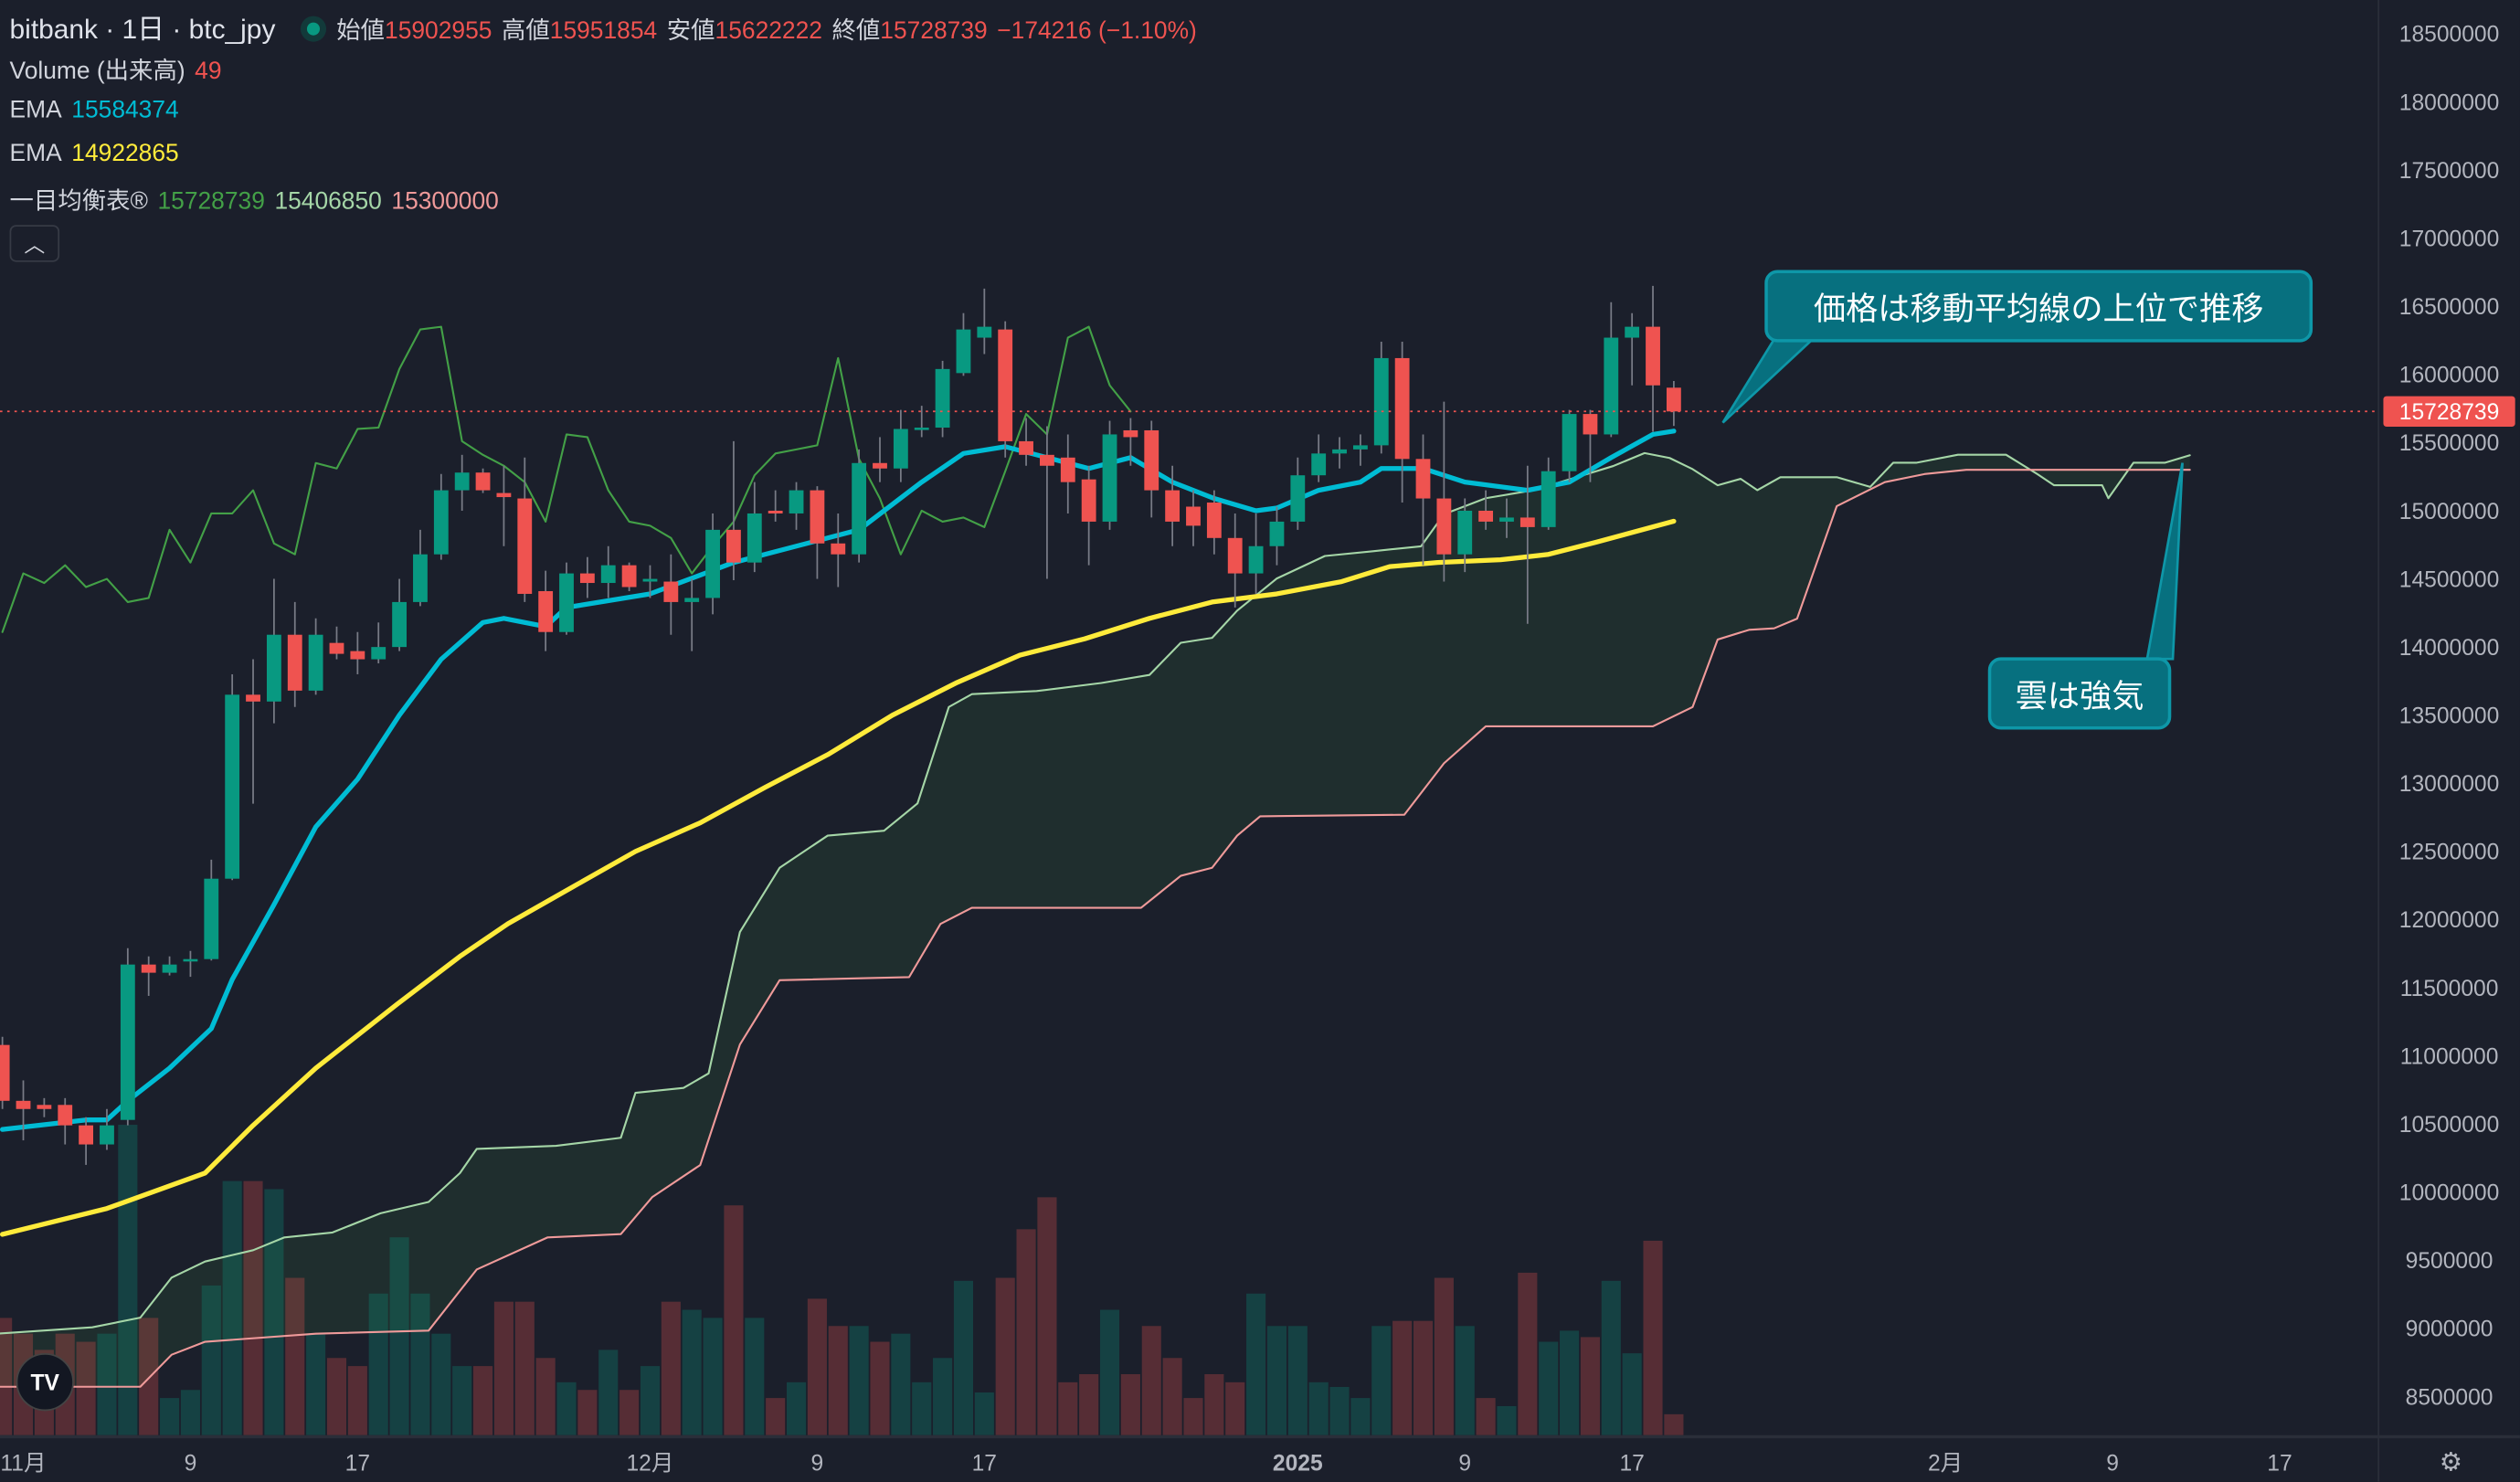  What do you see at coordinates (121, 70) in the screenshot?
I see `volume-legend: Volume (出来高) 49` at bounding box center [121, 70].